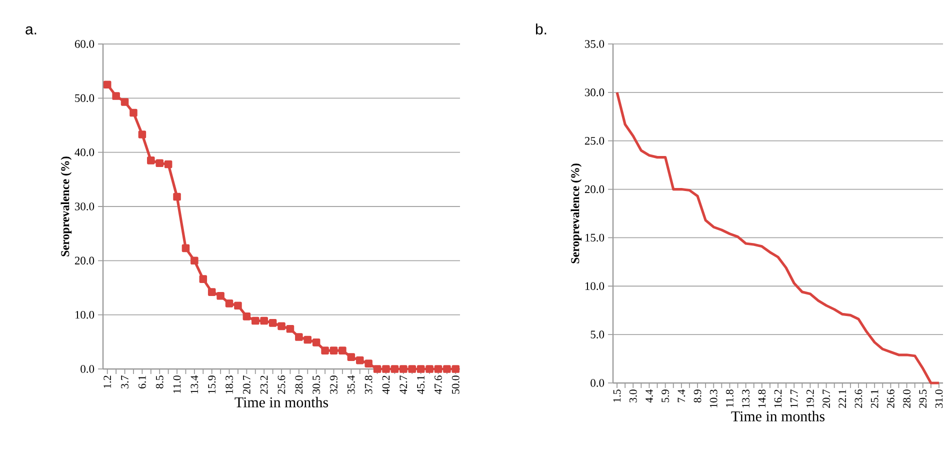 The image size is (947, 457). What do you see at coordinates (858, 398) in the screenshot?
I see `x-tick-label: 23.6` at bounding box center [858, 398].